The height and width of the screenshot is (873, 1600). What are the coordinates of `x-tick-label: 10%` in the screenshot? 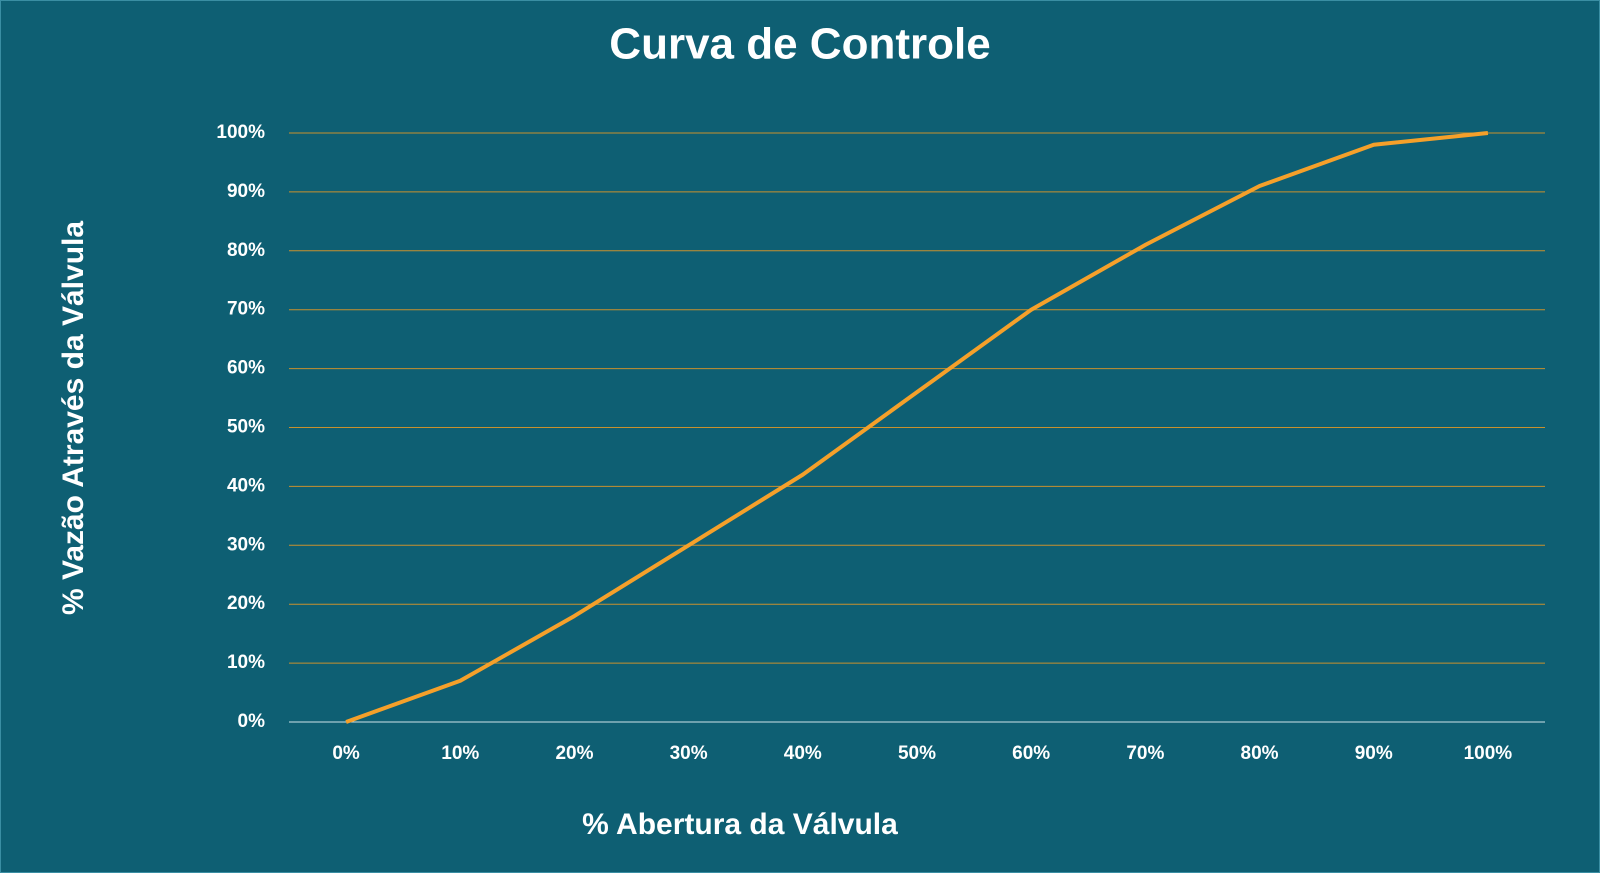 It's located at (460, 753).